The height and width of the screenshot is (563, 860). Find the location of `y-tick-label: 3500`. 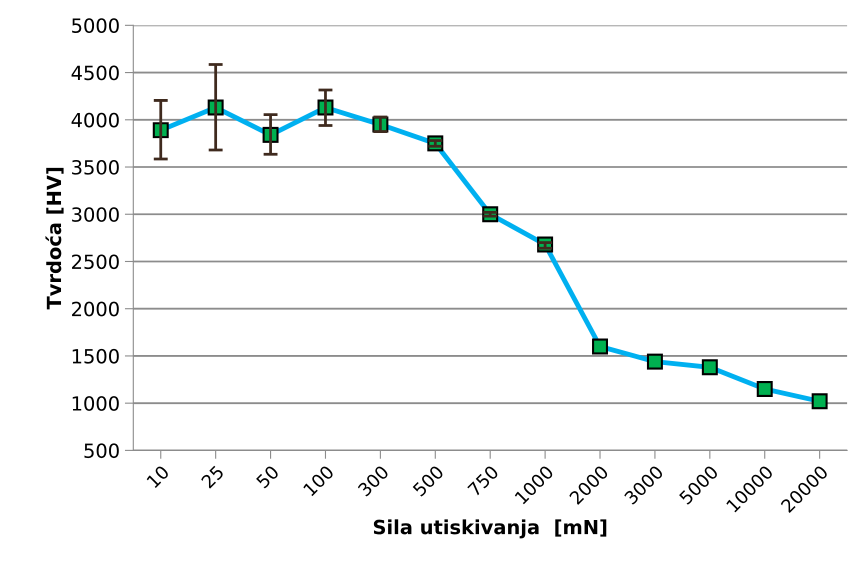

y-tick-label: 3500 is located at coordinates (95, 167).